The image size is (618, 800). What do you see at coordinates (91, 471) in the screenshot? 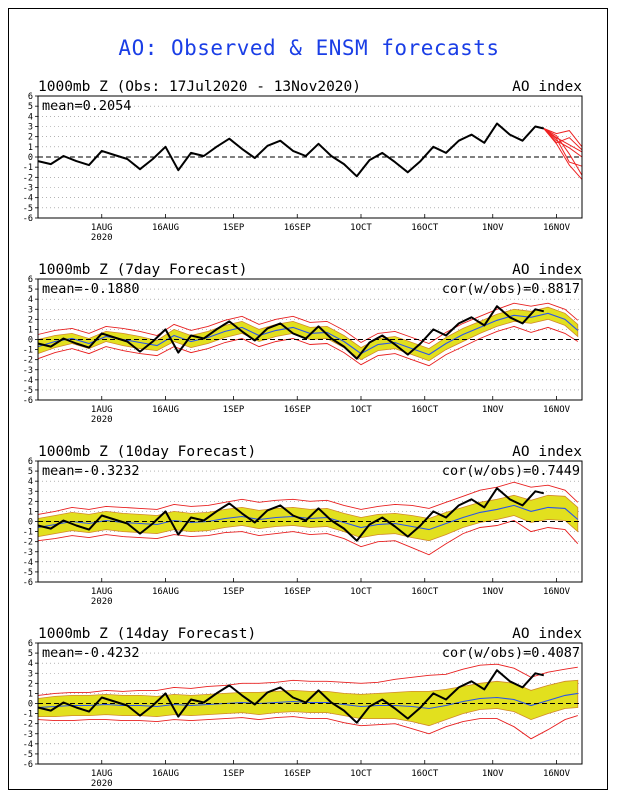
I see `mean-label: mean=-0.3232` at bounding box center [91, 471].